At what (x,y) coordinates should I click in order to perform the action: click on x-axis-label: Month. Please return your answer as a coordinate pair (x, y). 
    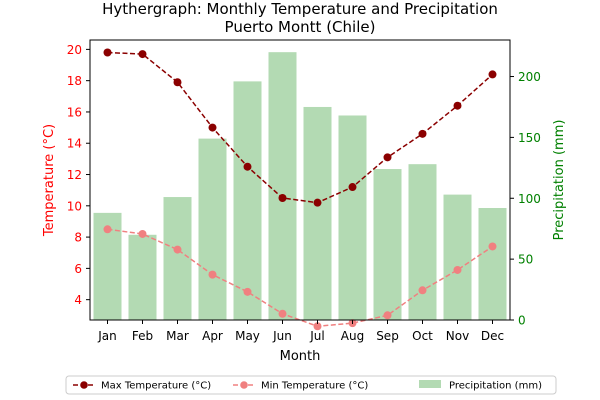
    Looking at the image, I should click on (300, 356).